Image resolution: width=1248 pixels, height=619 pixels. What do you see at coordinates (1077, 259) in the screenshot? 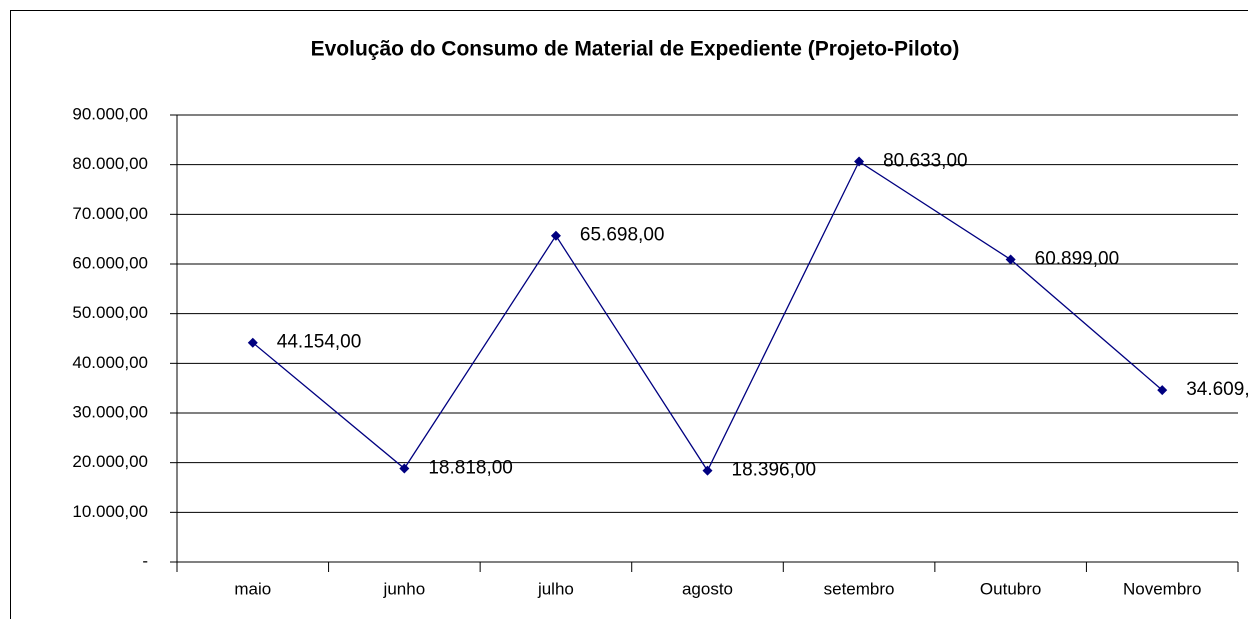
I see `data-label: 60.899,00` at bounding box center [1077, 259].